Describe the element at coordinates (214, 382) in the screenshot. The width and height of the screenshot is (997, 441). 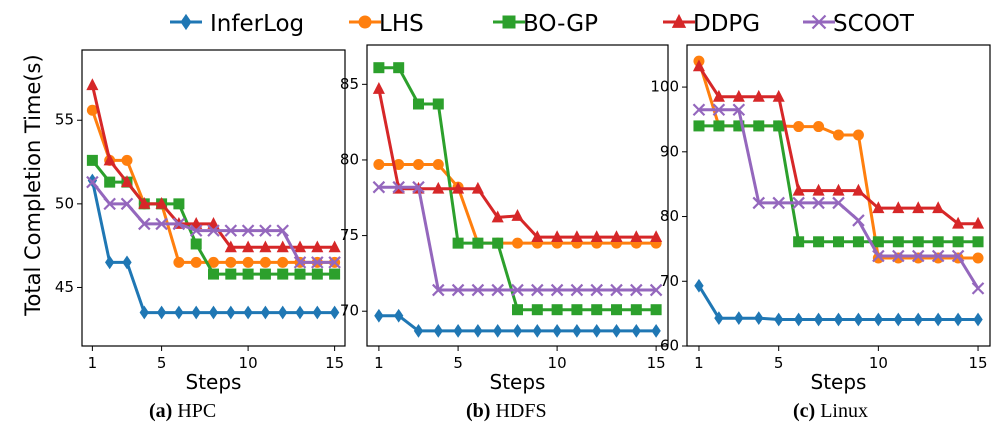
I see `x-axis-label: Steps` at that location.